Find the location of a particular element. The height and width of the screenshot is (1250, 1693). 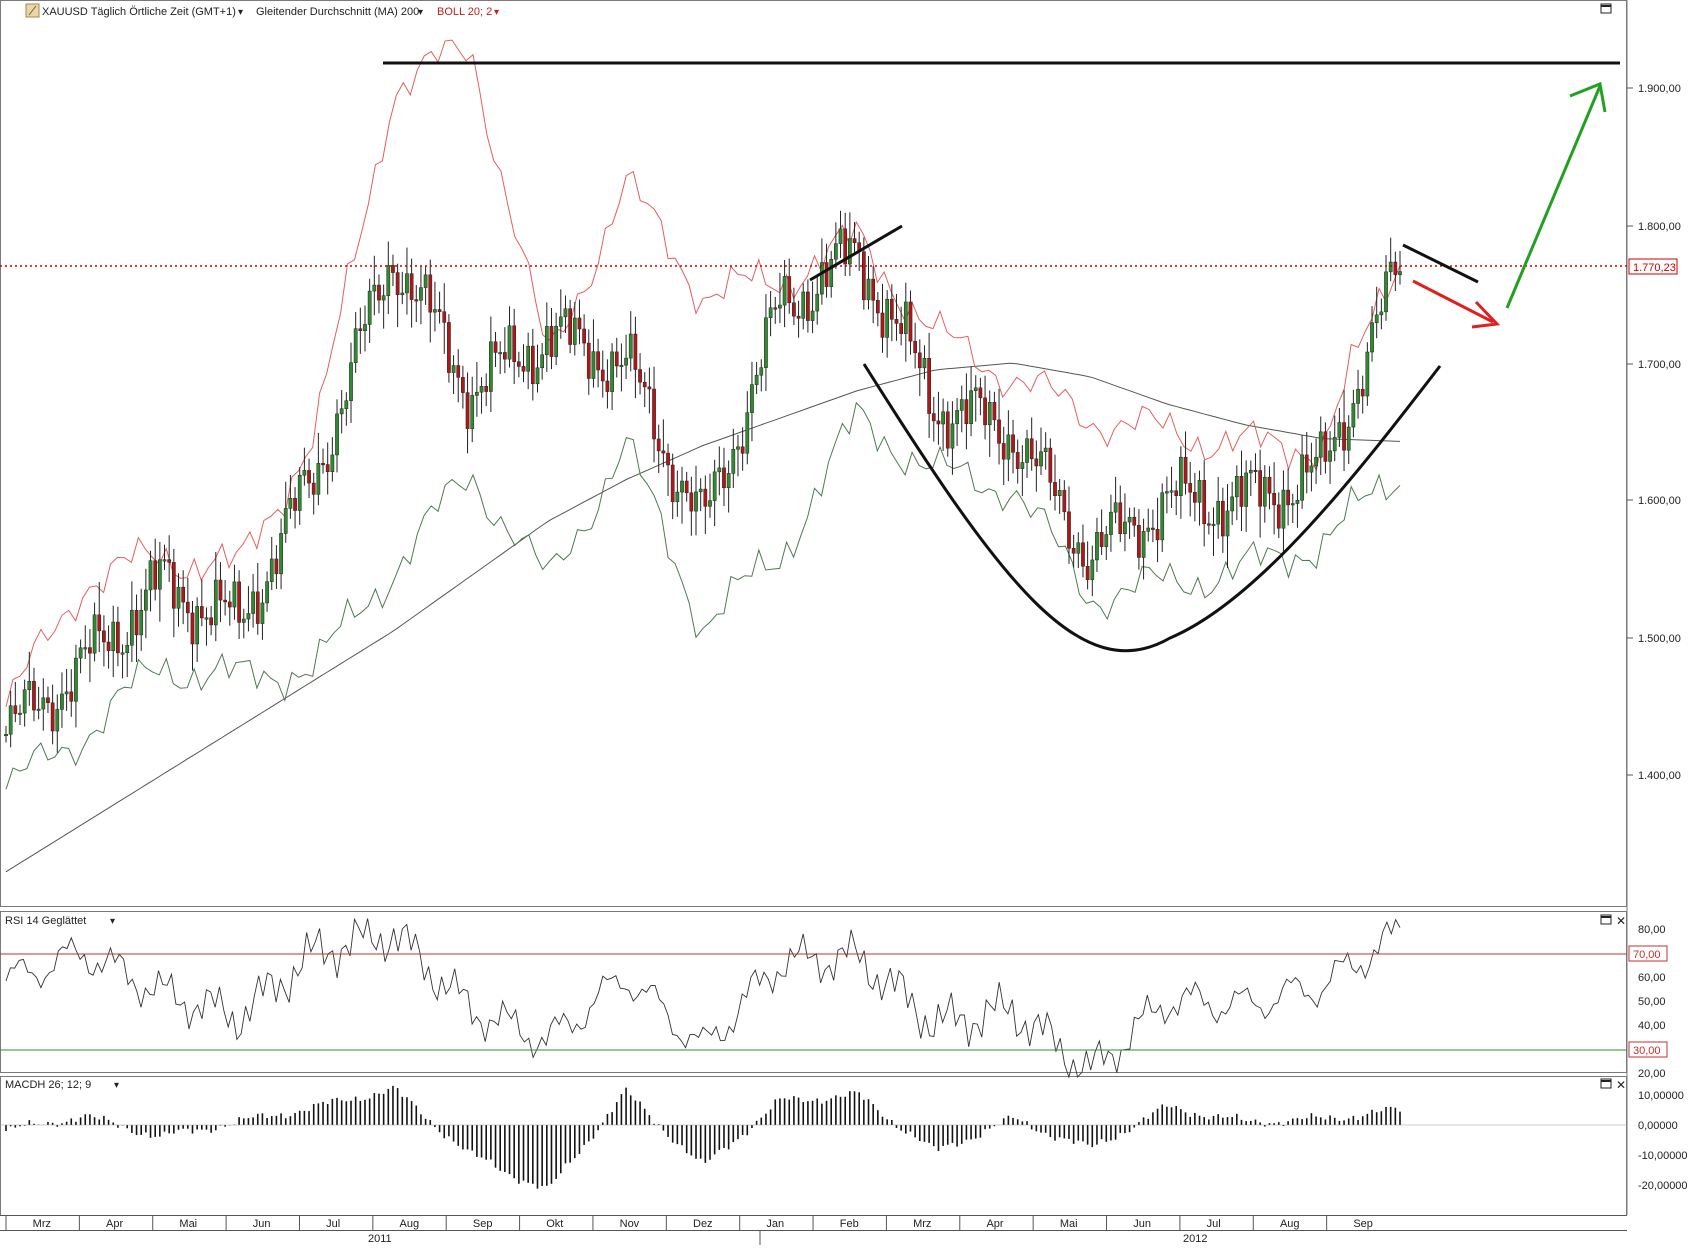

ma-label: Gleitender Durchschnitt (MA) 200 is located at coordinates (337, 12).